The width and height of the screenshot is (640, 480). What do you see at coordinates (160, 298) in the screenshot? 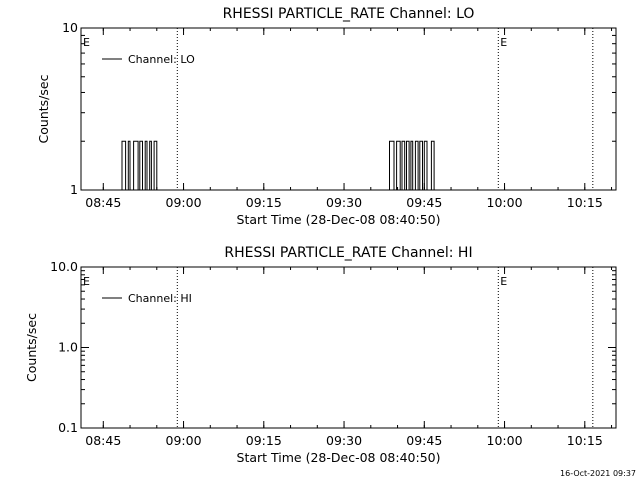
I see `legend-entry: Channel: HI` at bounding box center [160, 298].